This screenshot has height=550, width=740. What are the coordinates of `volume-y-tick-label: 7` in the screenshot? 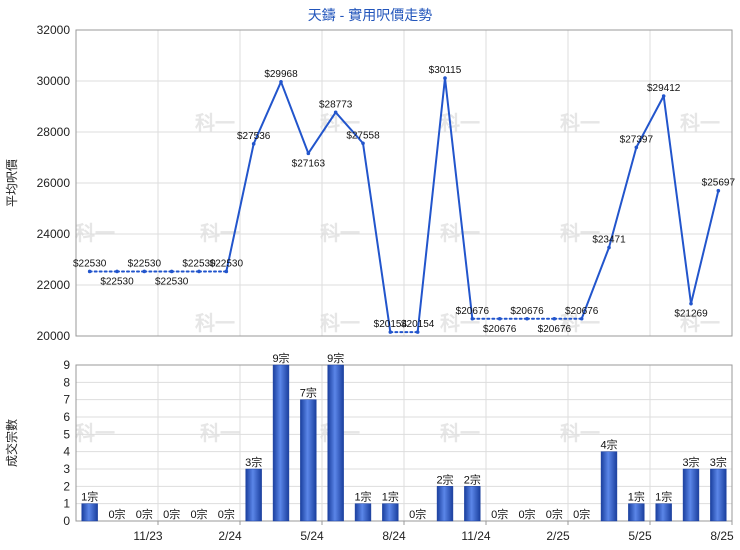 It's located at (66, 400).